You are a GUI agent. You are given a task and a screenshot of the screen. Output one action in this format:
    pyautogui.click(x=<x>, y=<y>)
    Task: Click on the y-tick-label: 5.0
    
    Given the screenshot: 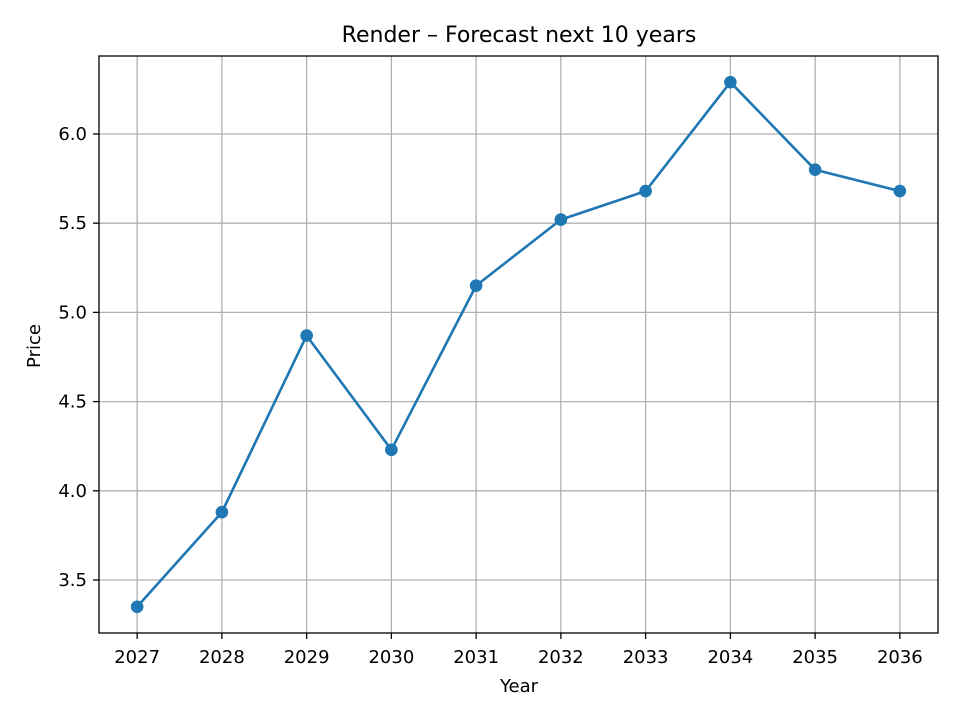 What is the action you would take?
    pyautogui.click(x=72, y=312)
    